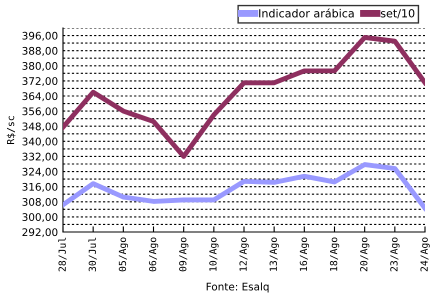 The width and height of the screenshot is (432, 297). Describe the element at coordinates (11, 130) in the screenshot. I see `y-axis-title: R$/sc` at that location.